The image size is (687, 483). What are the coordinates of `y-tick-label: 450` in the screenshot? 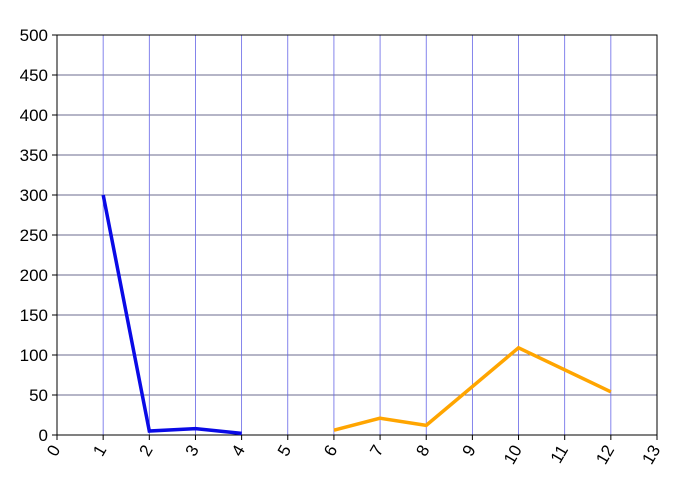 It's located at (34, 75).